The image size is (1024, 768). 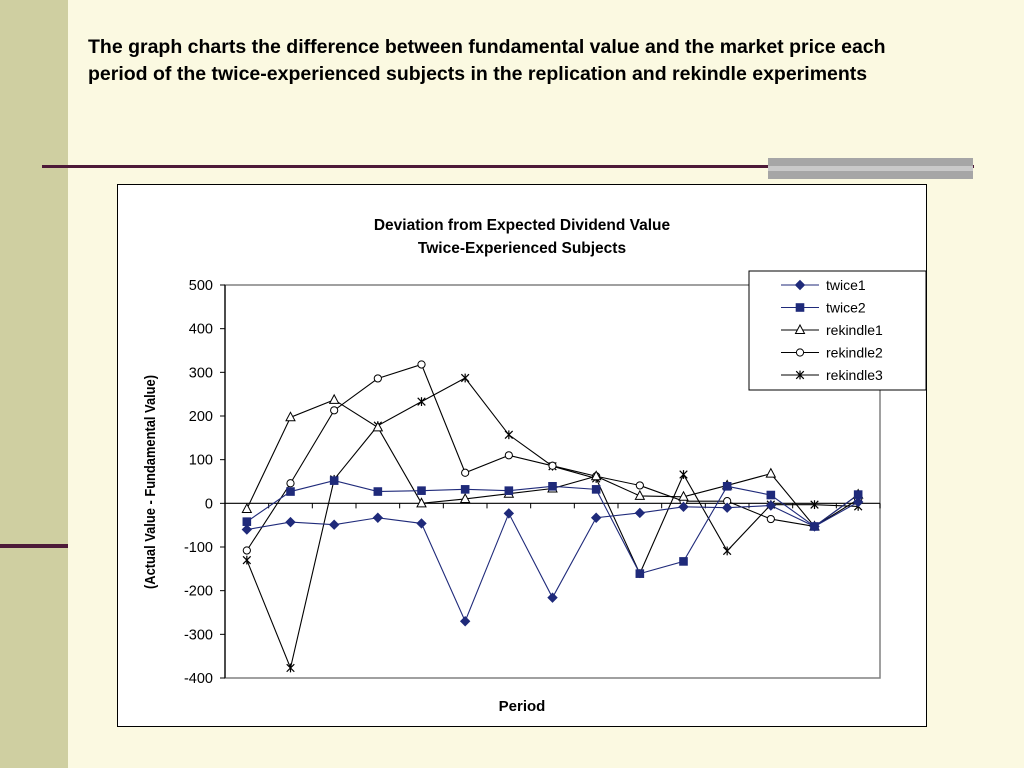 I want to click on y-tick-label: -300, so click(x=198, y=635).